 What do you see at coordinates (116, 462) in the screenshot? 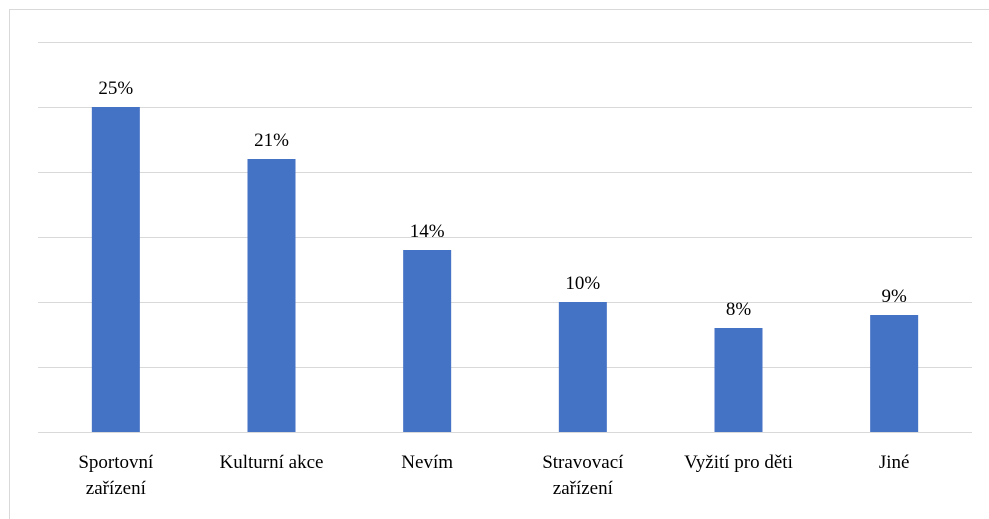
I see `x-tick-label-line: Sportovní` at bounding box center [116, 462].